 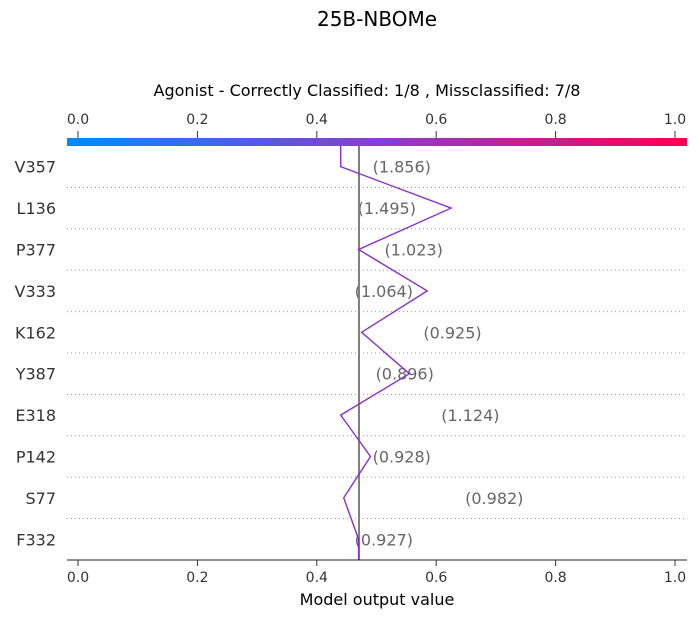 I want to click on feature-value-label: (1.023), so click(x=414, y=250).